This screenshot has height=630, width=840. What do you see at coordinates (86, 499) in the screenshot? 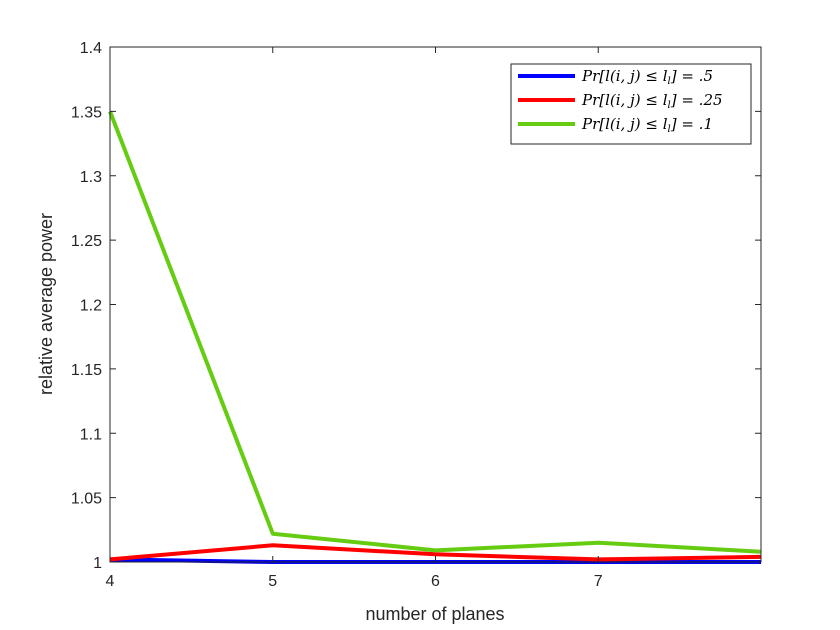
I see `y-tick-label: 1.05` at bounding box center [86, 499].